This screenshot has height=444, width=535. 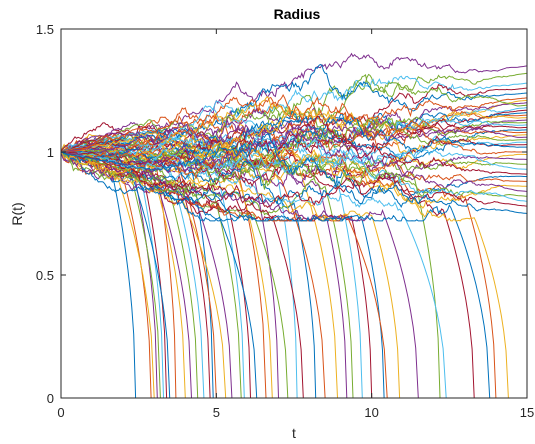 What do you see at coordinates (527, 412) in the screenshot?
I see `x-tick-label: 15` at bounding box center [527, 412].